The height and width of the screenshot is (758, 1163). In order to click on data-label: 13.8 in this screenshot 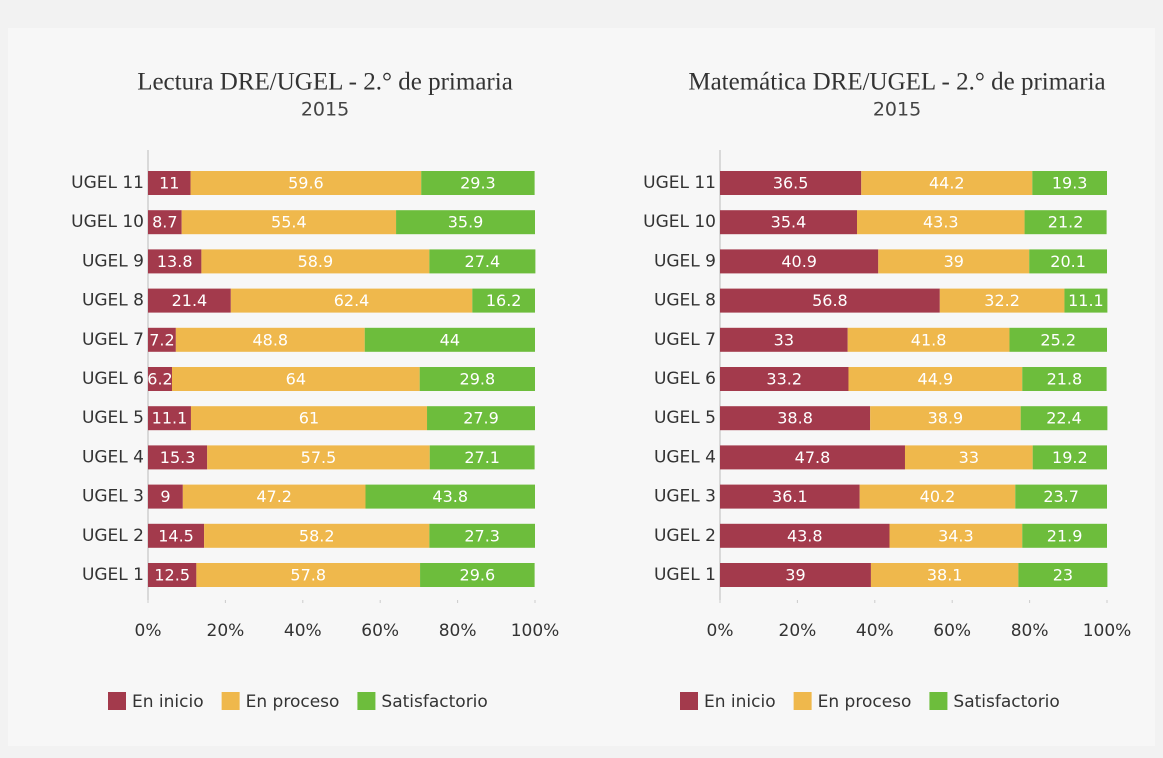, I will do `click(175, 261)`.